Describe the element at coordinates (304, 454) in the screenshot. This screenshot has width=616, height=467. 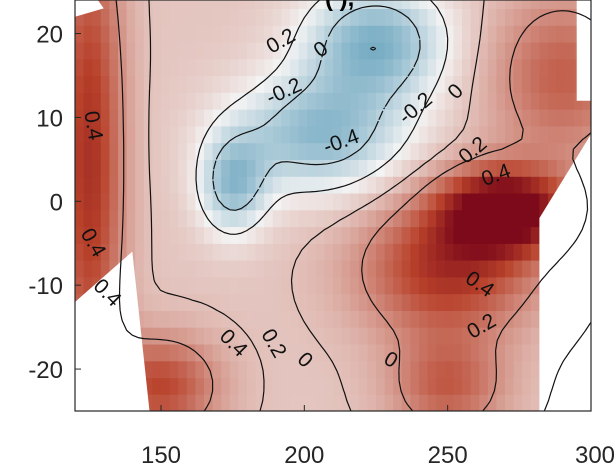
I see `x-tick-label: 200` at that location.